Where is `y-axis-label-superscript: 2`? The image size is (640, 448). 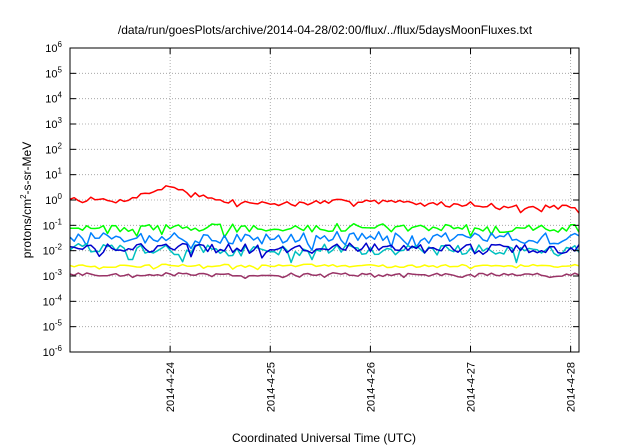 y-axis-label-superscript: 2 is located at coordinates (23, 196).